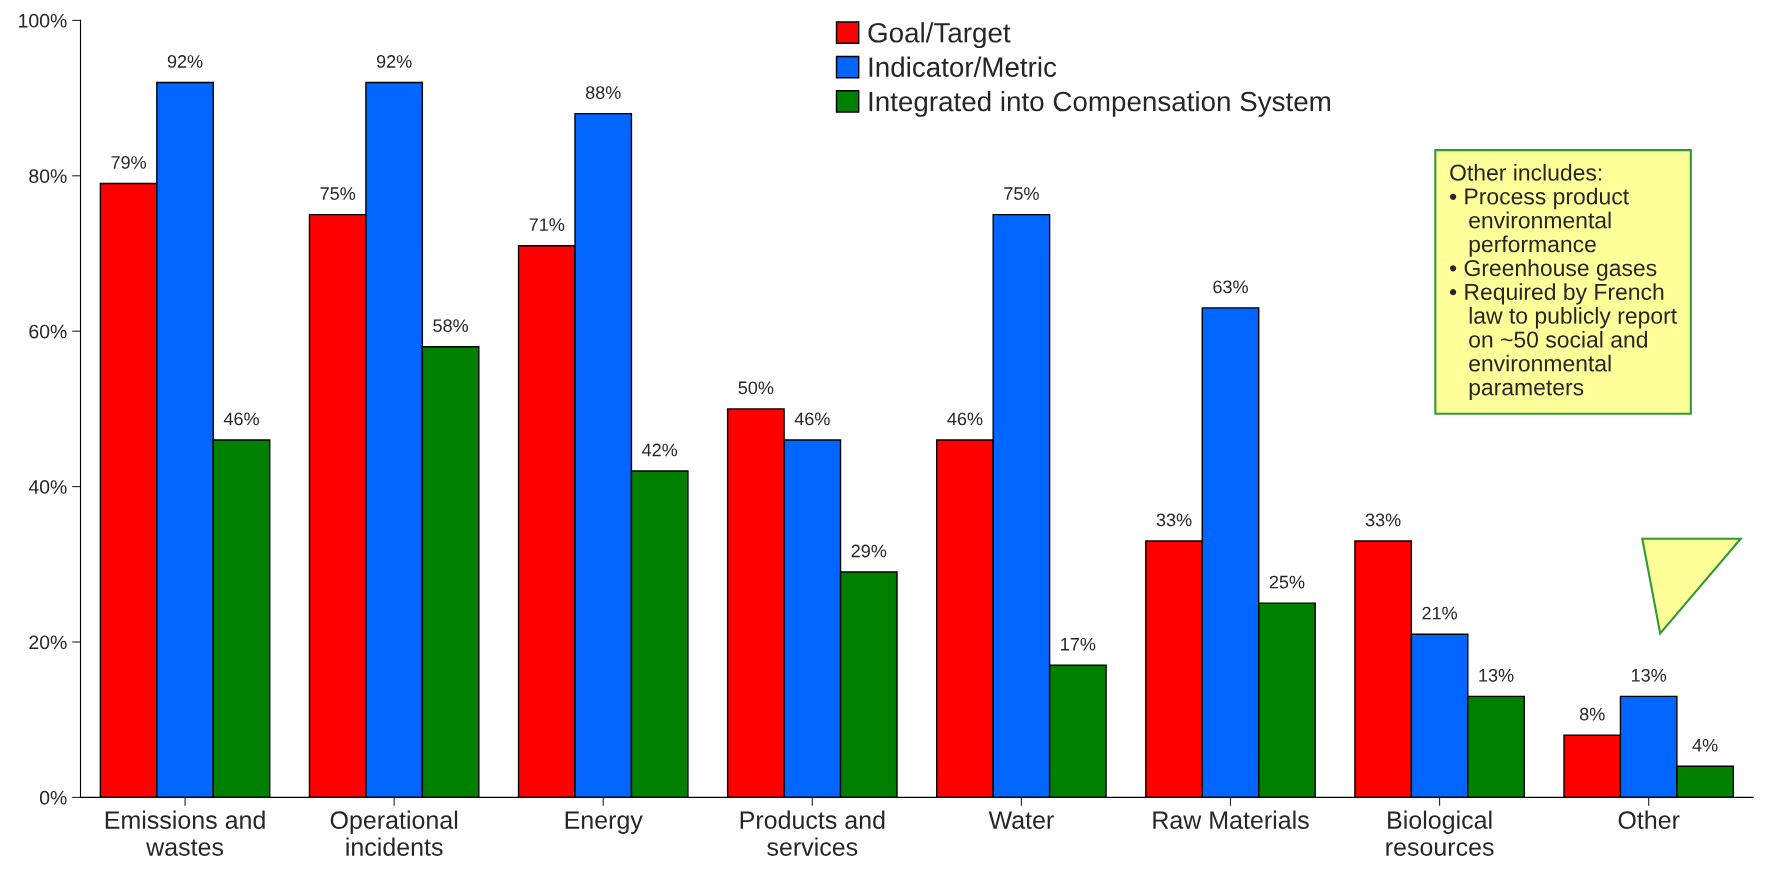 The image size is (1789, 886). Describe the element at coordinates (756, 388) in the screenshot. I see `data-label: 50%` at that location.